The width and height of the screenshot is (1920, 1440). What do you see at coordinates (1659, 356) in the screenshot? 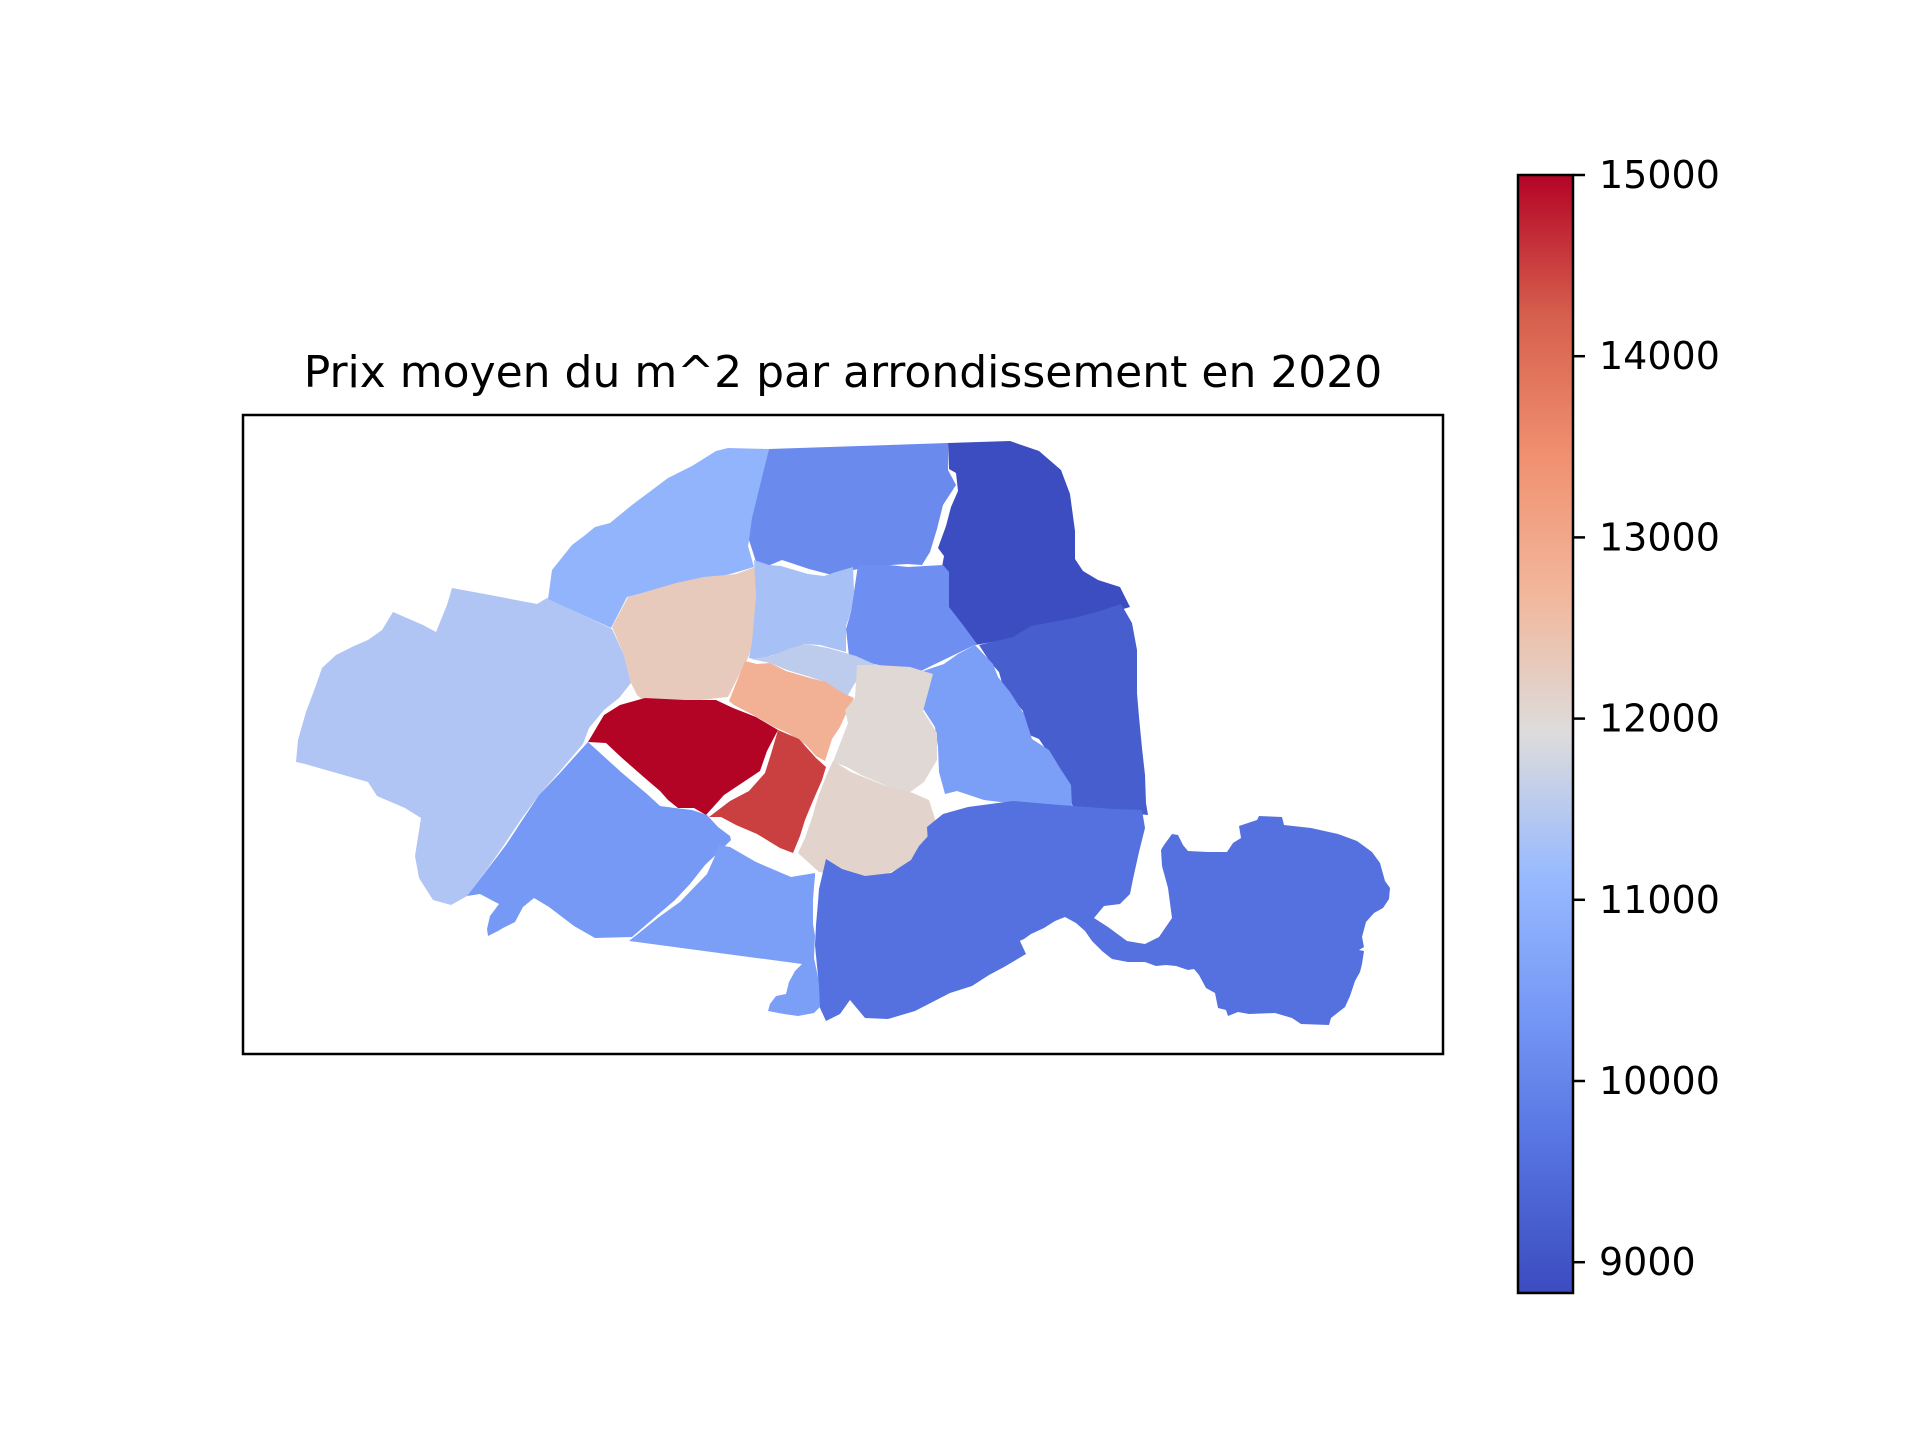
I see `colorbar-tick-label: 14000` at bounding box center [1659, 356].